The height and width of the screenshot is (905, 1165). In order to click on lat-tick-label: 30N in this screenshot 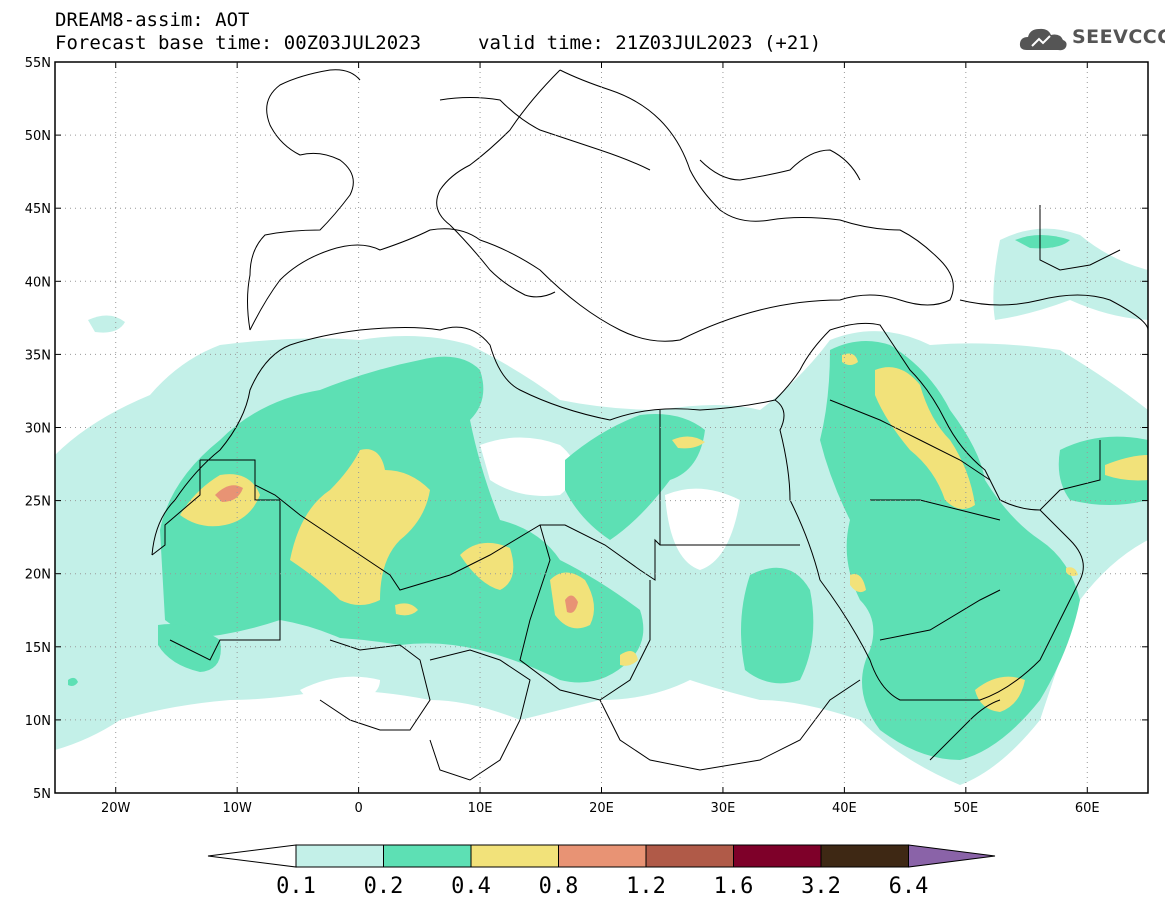, I will do `click(38, 429)`.